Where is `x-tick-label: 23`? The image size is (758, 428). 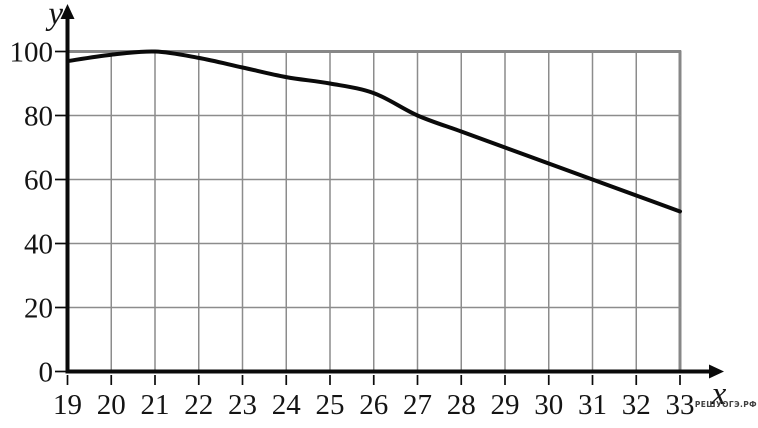 x-tick-label: 23 is located at coordinates (242, 405).